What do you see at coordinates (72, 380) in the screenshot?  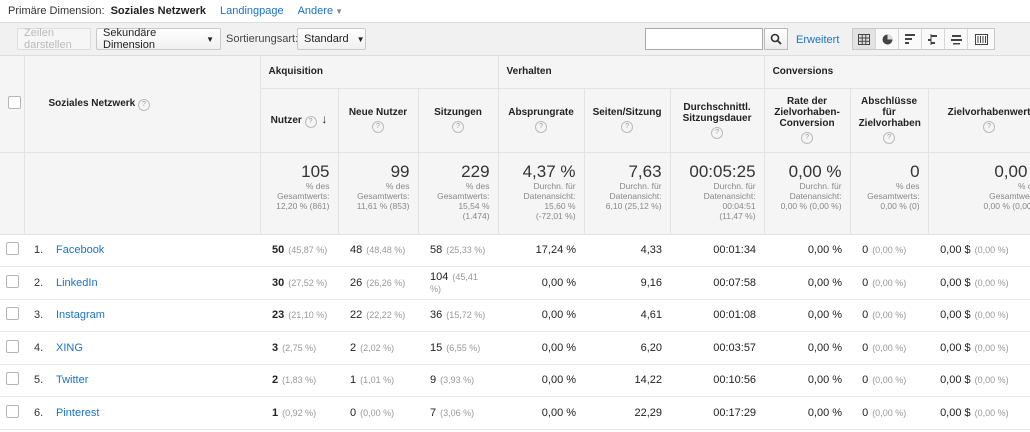 I see `row-network-link: Twitter` at bounding box center [72, 380].